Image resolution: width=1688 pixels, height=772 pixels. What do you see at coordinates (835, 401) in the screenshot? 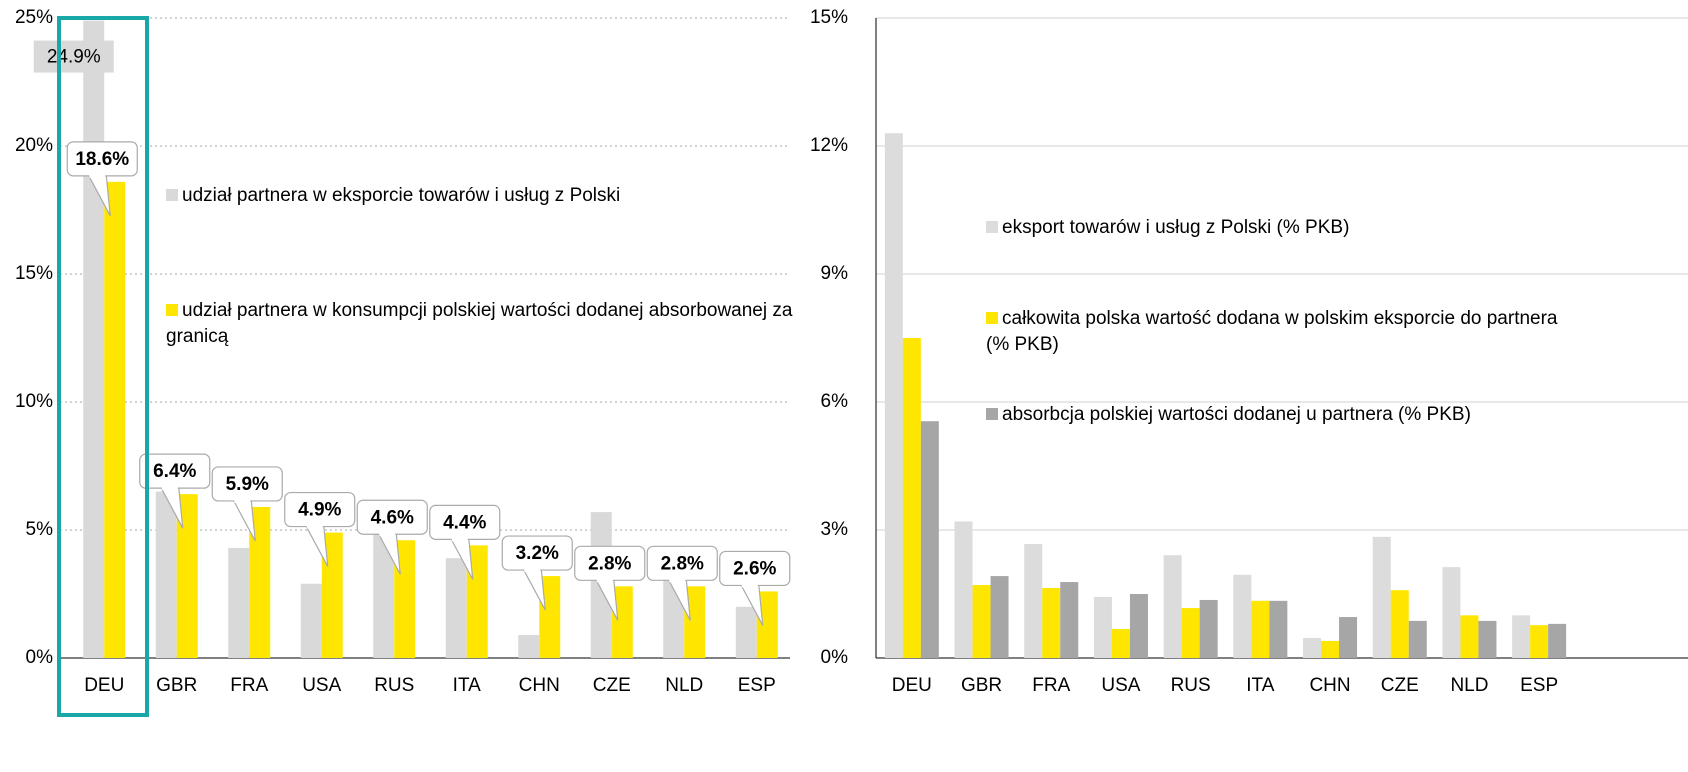
I see `y-tick-label: 6%` at bounding box center [835, 401].